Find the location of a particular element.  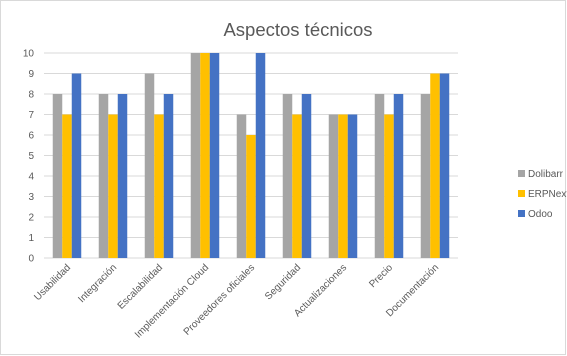

legend-swatch-dolibarr is located at coordinates (521, 173).